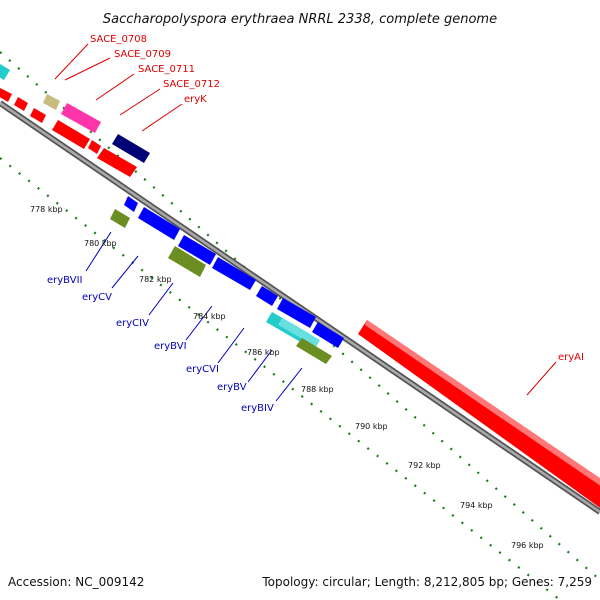 The width and height of the screenshot is (600, 600). What do you see at coordinates (202, 369) in the screenshot?
I see `label-erycvi: eryCVI` at bounding box center [202, 369].